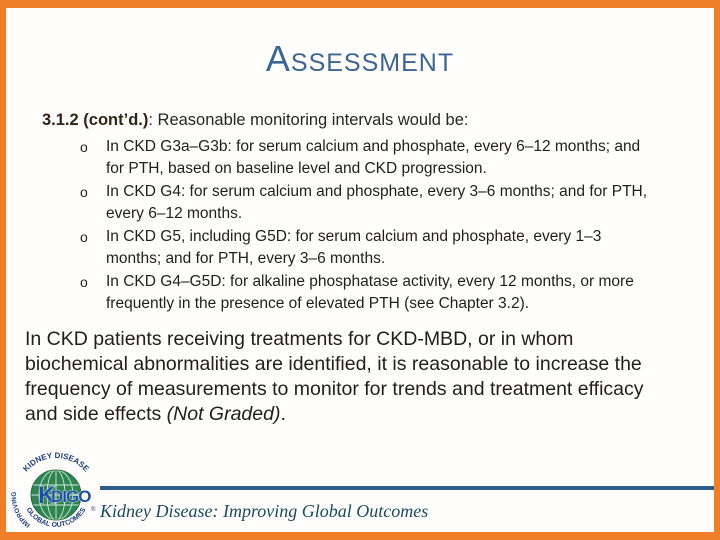  What do you see at coordinates (95, 120) in the screenshot?
I see `recommendation-number: 3.1.2 (cont’d.)` at bounding box center [95, 120].